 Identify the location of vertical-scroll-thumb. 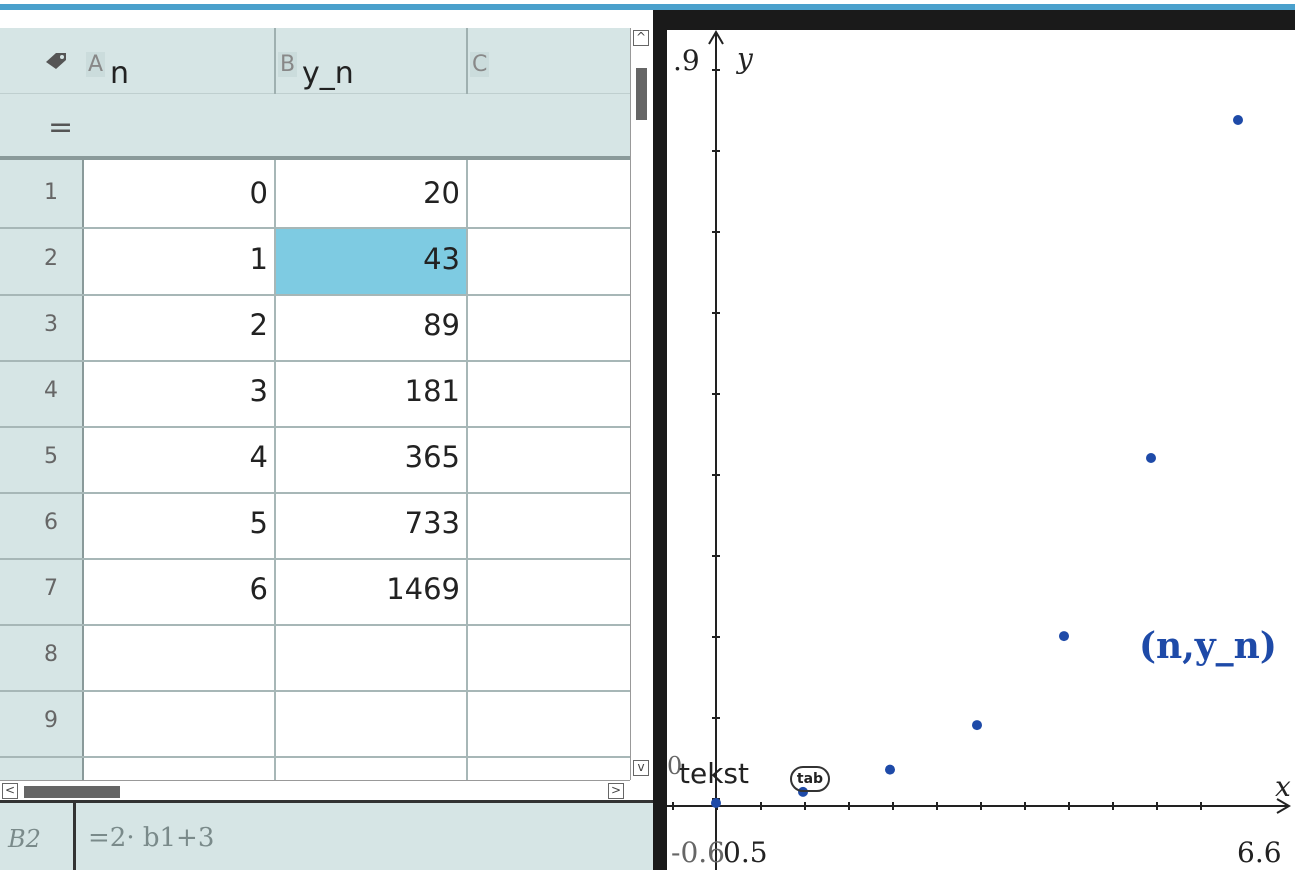
(641, 94).